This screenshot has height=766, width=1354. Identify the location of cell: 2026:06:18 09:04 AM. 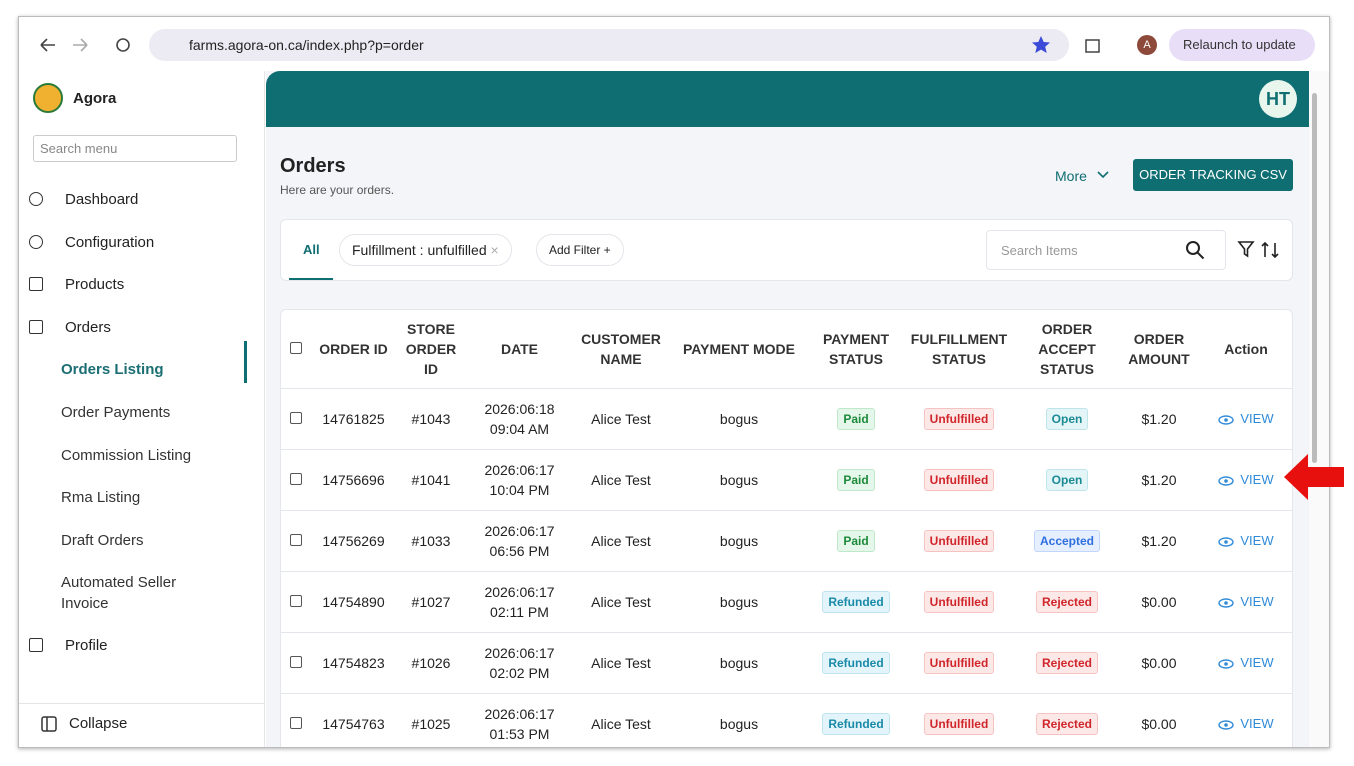
(519, 419).